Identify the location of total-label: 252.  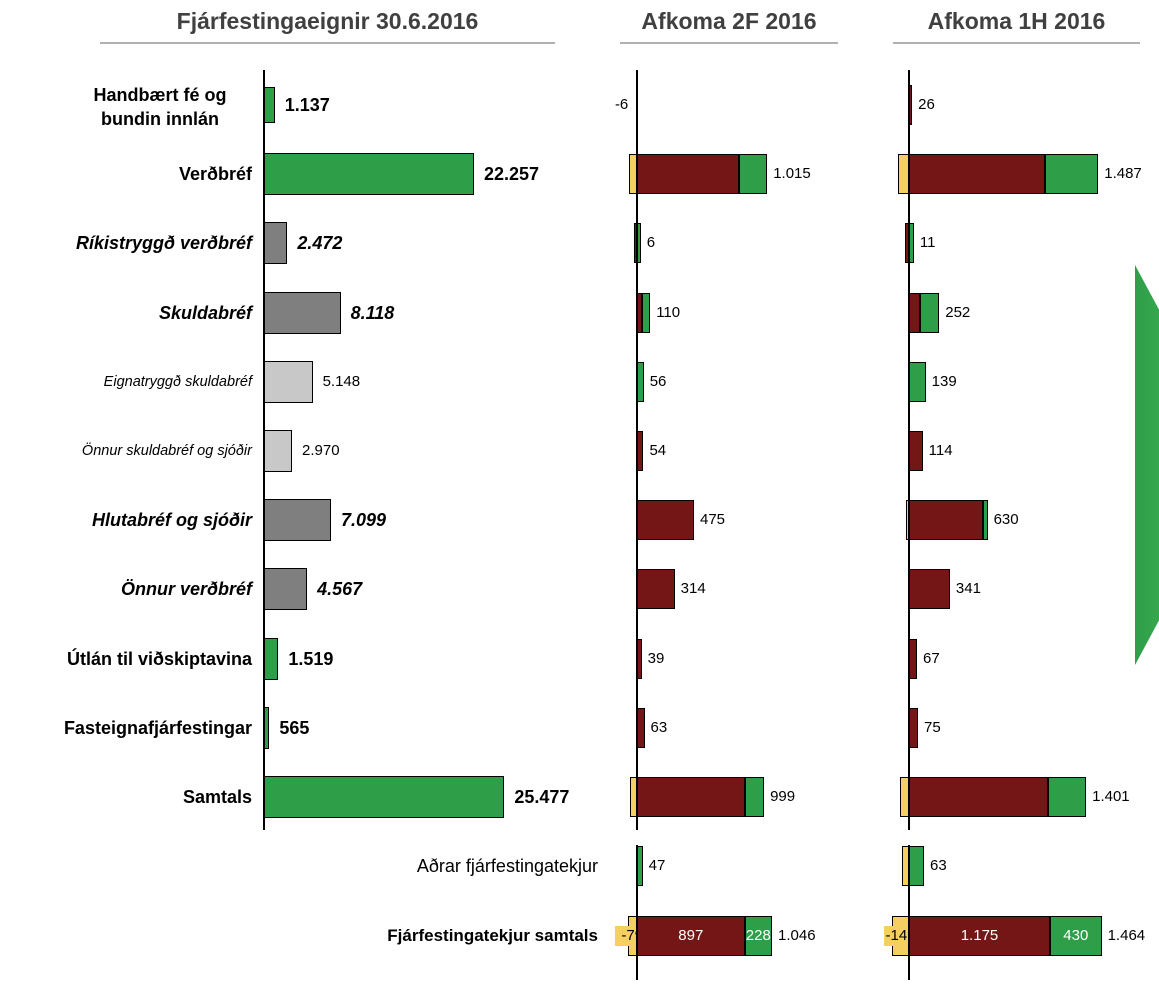
(958, 312).